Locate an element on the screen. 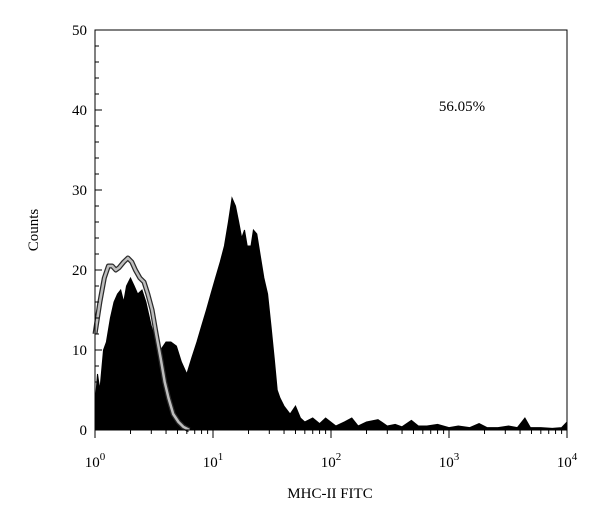 Image resolution: width=600 pixels, height=522 pixels. y-tick-label: 0 is located at coordinates (84, 431).